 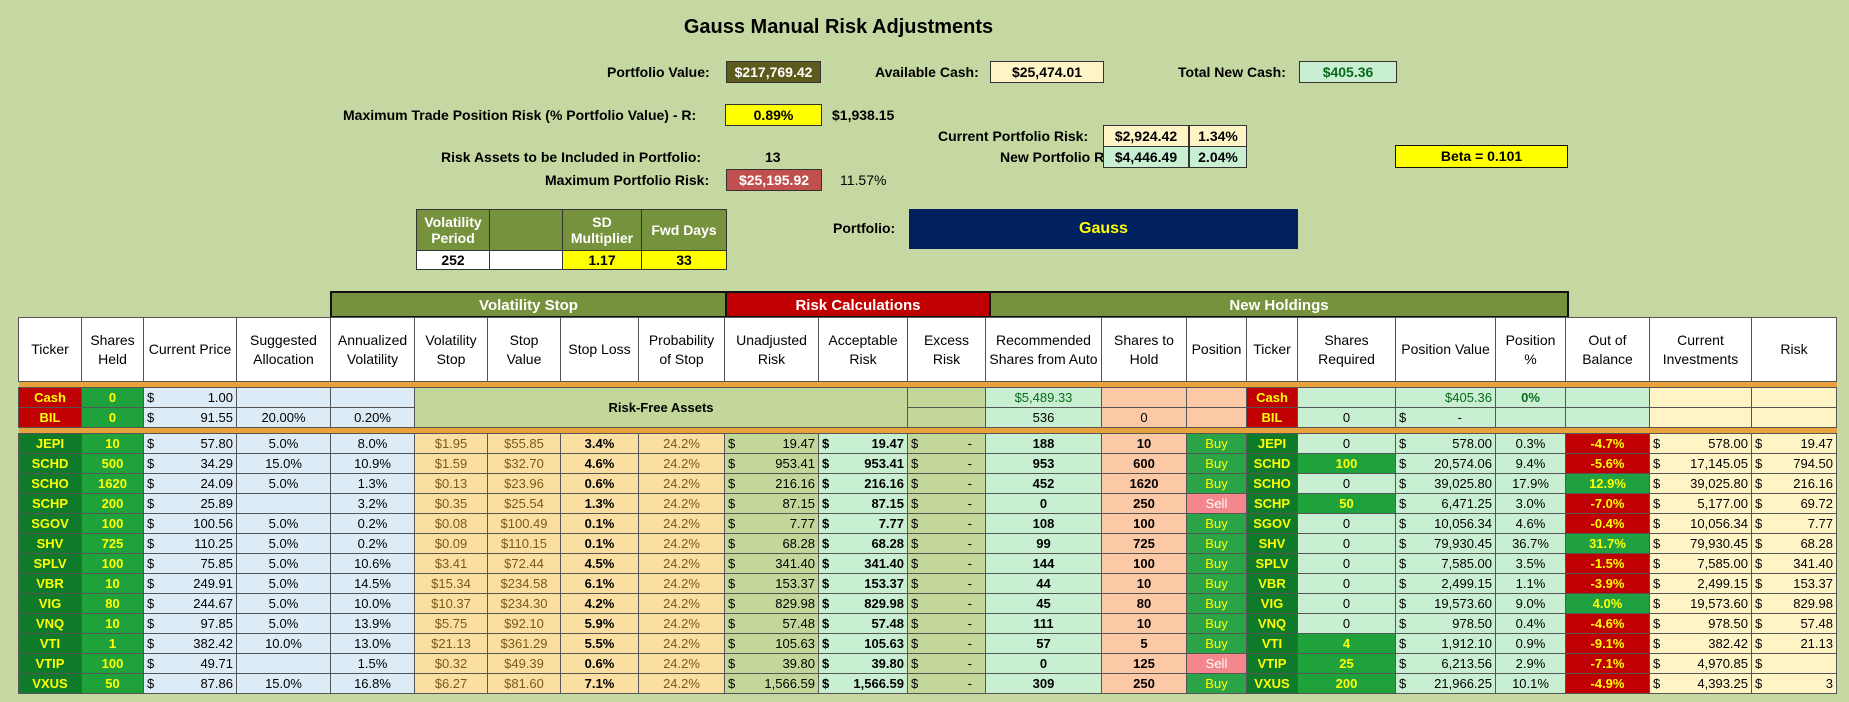 I want to click on ticker-cell: VNQ, so click(x=50, y=623).